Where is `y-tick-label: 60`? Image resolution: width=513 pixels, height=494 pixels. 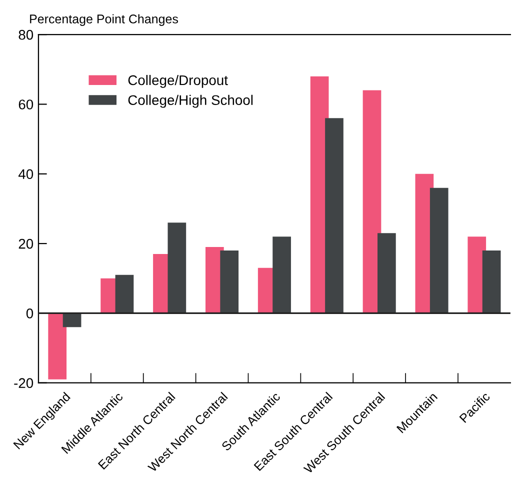 y-tick-label: 60 is located at coordinates (26, 105).